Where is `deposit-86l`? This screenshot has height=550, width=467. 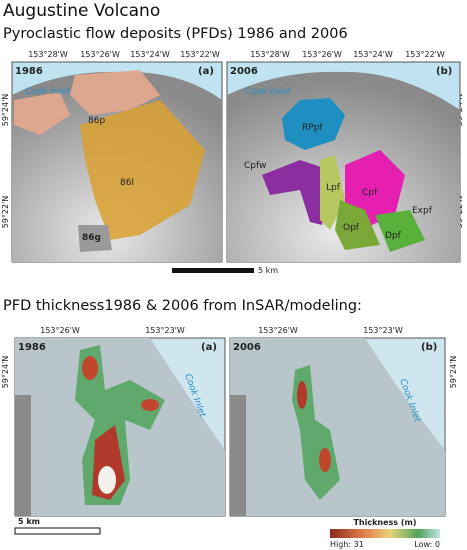 deposit-86l is located at coordinates (142, 170).